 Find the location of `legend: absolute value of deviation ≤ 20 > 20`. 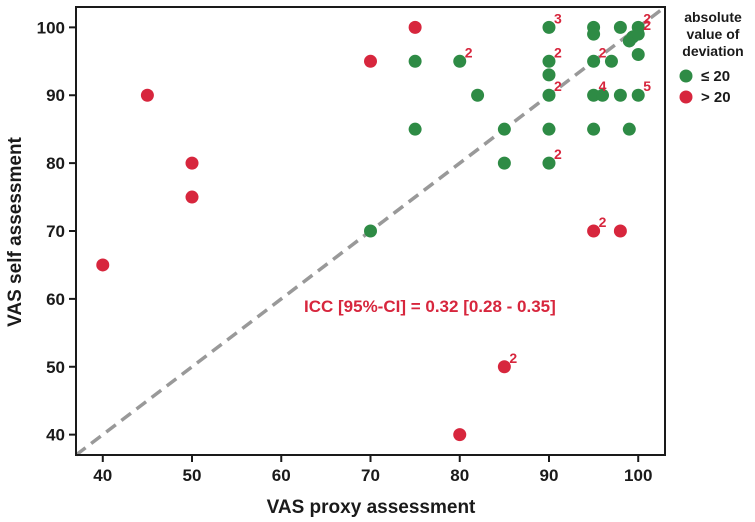

legend: absolute value of deviation ≤ 20 > 20 is located at coordinates (711, 57).